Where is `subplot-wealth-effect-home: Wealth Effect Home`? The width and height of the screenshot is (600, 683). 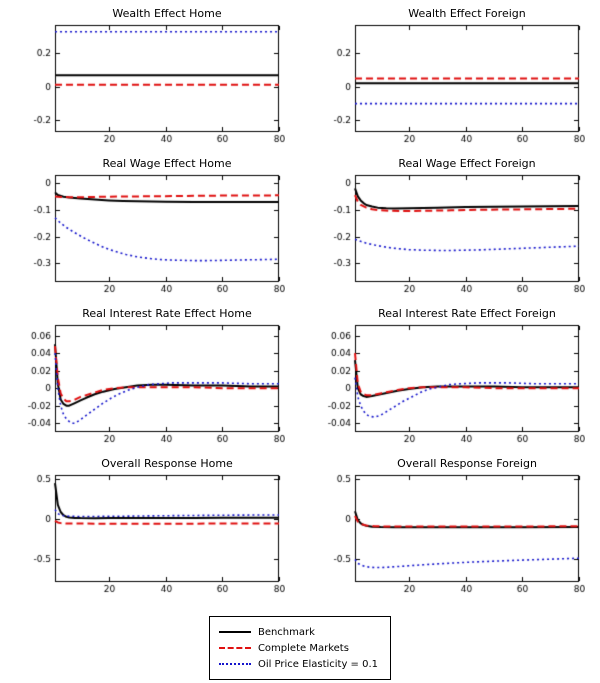
subplot-wealth-effect-home: Wealth Effect Home is located at coordinates (150, 81).